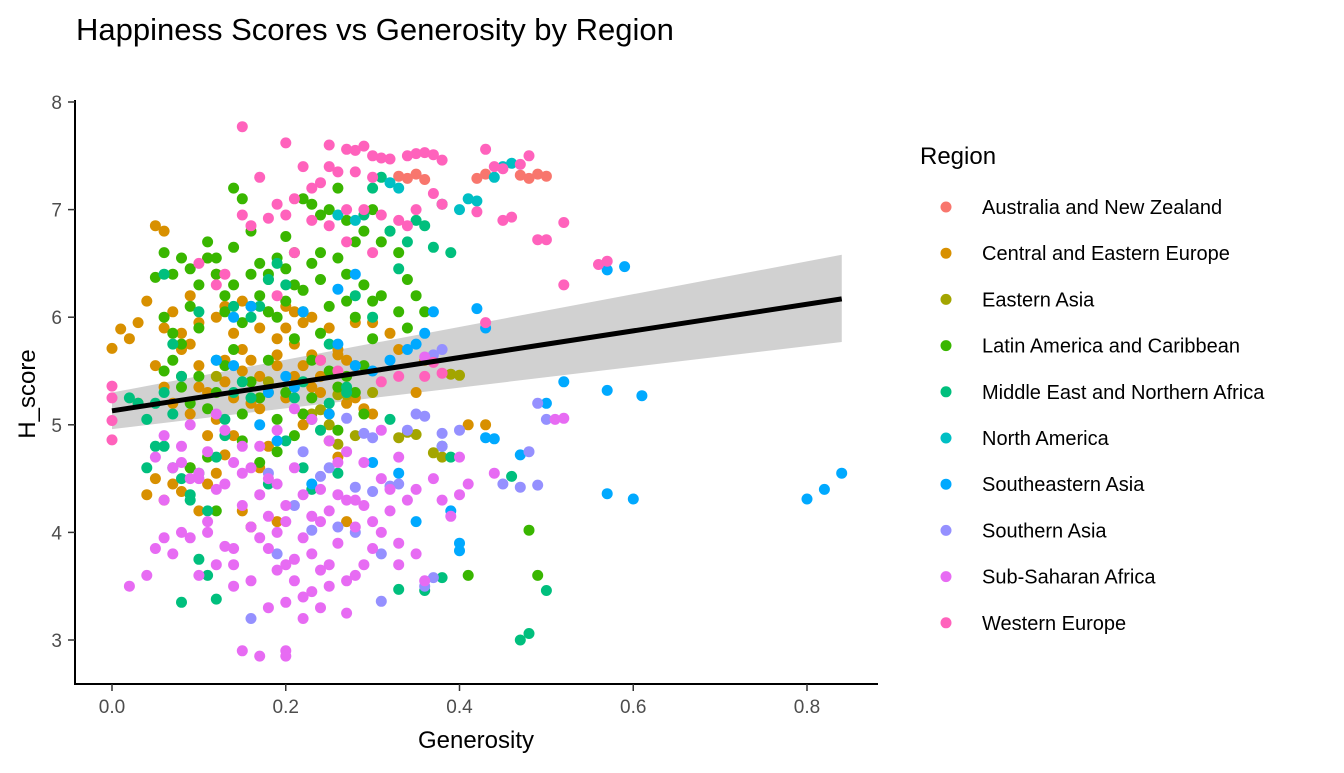 This screenshot has height=773, width=1344. I want to click on y-tick-label: 3, so click(56, 641).